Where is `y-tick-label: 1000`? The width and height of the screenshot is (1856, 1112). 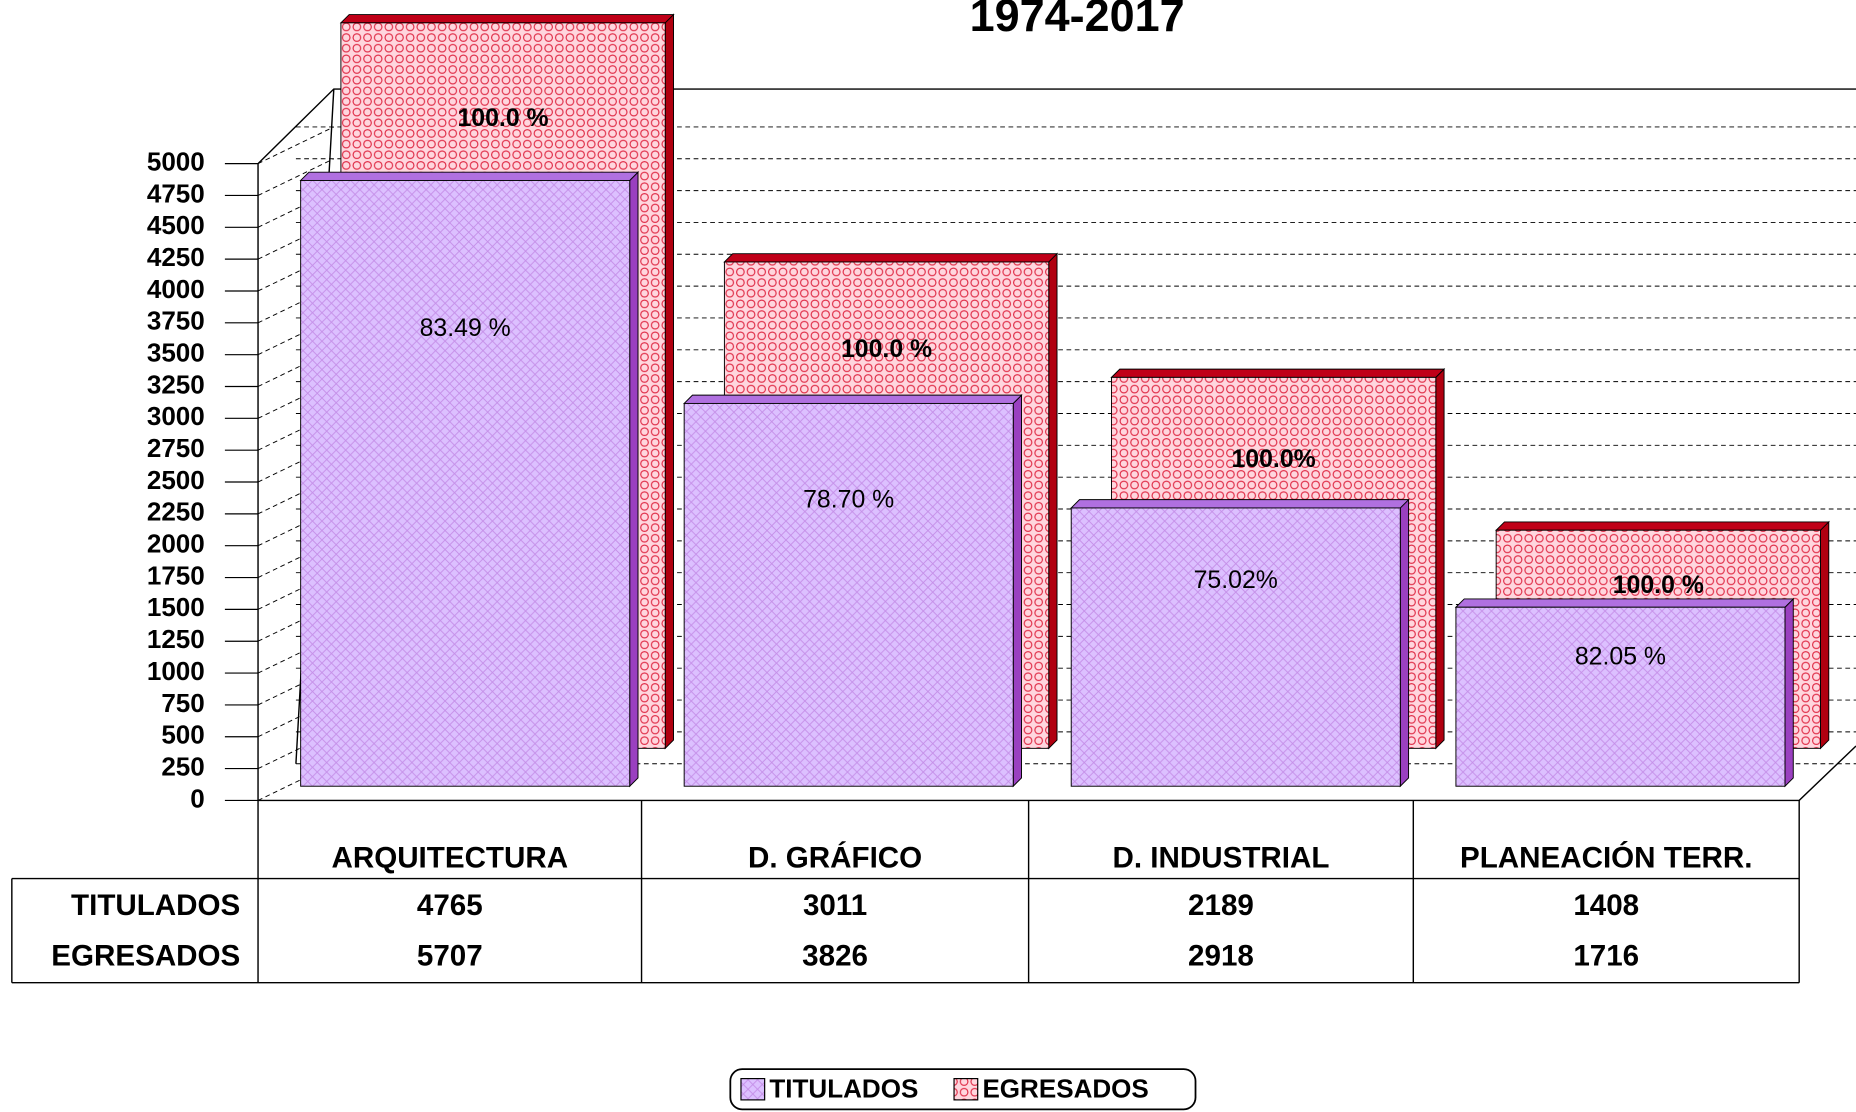 y-tick-label: 1000 is located at coordinates (176, 671).